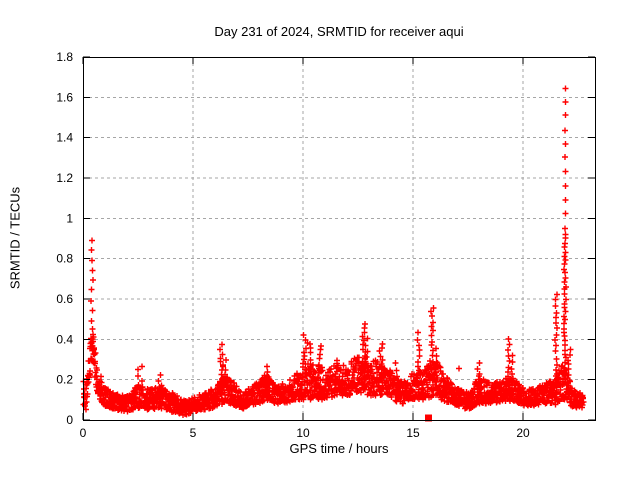 The height and width of the screenshot is (480, 640). What do you see at coordinates (413, 433) in the screenshot?
I see `x-tick-label: 15` at bounding box center [413, 433].